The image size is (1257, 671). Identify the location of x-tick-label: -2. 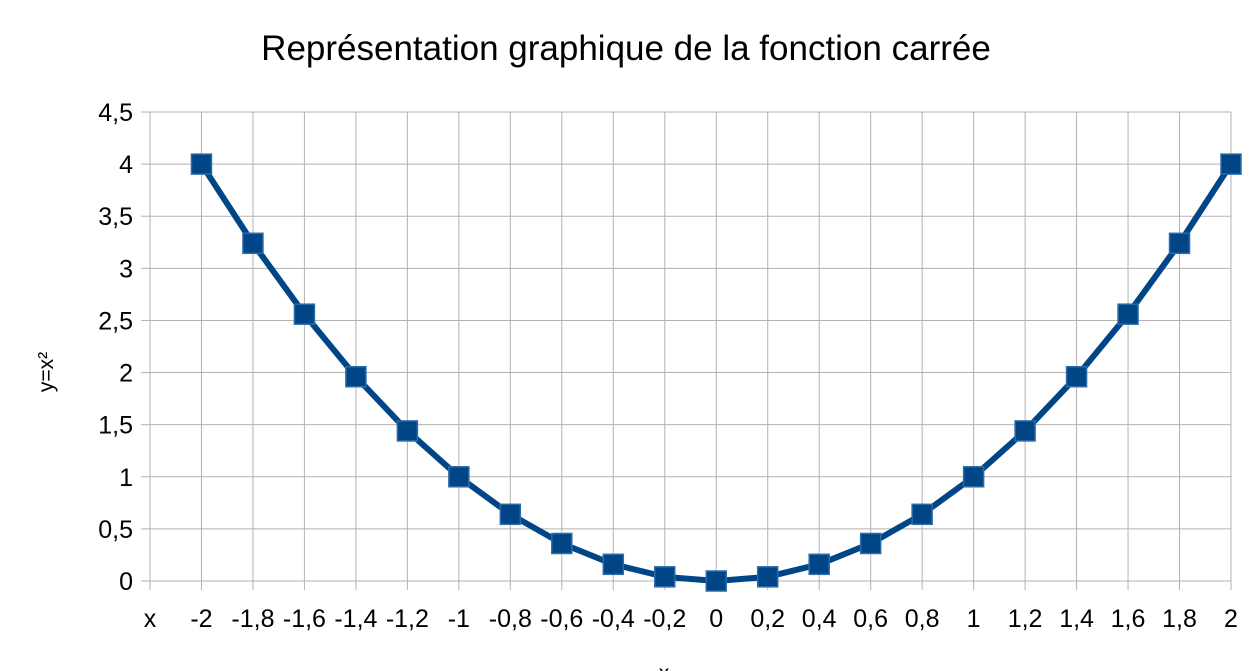
(201, 619).